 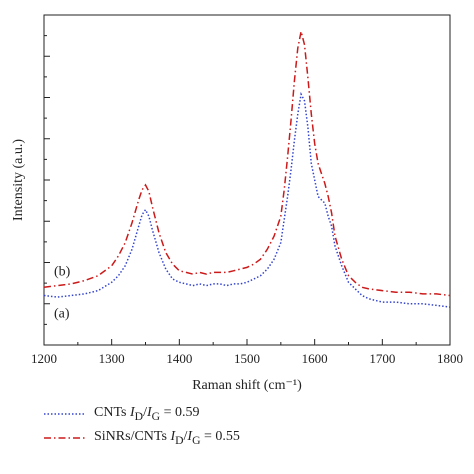 What do you see at coordinates (47, 180) in the screenshot?
I see `y-axis-ticks` at bounding box center [47, 180].